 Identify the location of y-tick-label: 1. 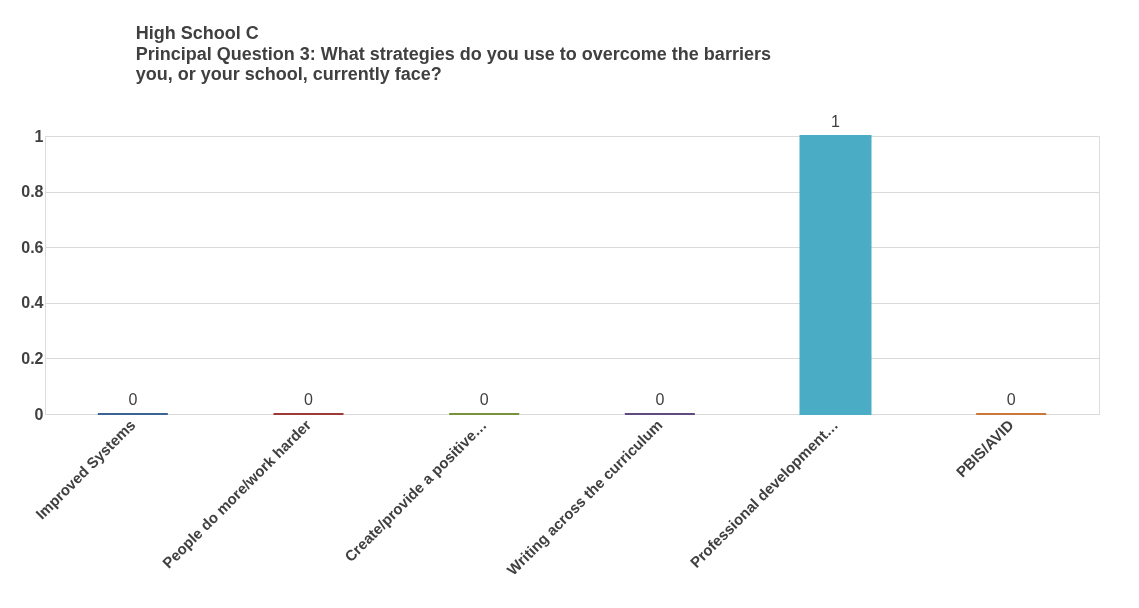
(39, 136).